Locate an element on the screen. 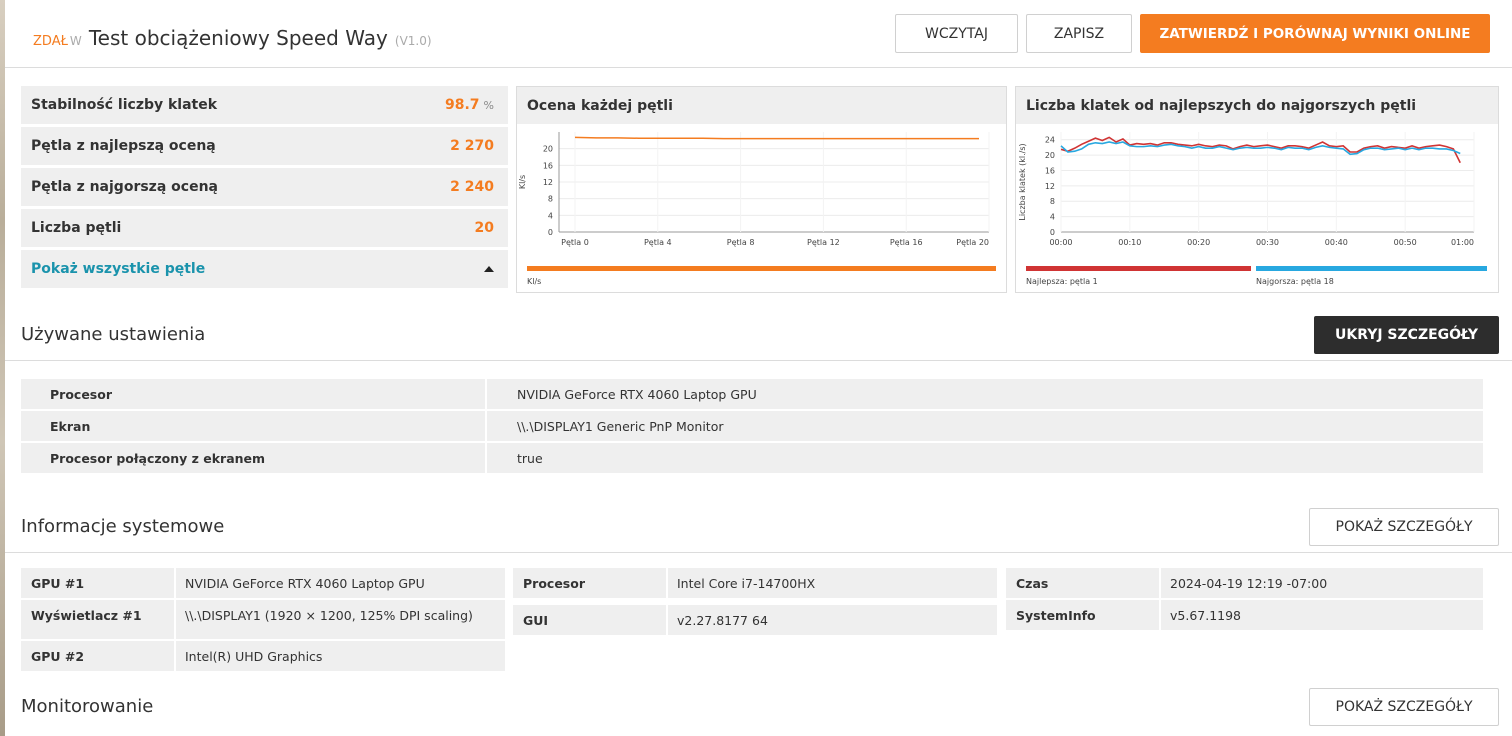 This screenshot has width=1512, height=736. info-key: GUI is located at coordinates (590, 620).